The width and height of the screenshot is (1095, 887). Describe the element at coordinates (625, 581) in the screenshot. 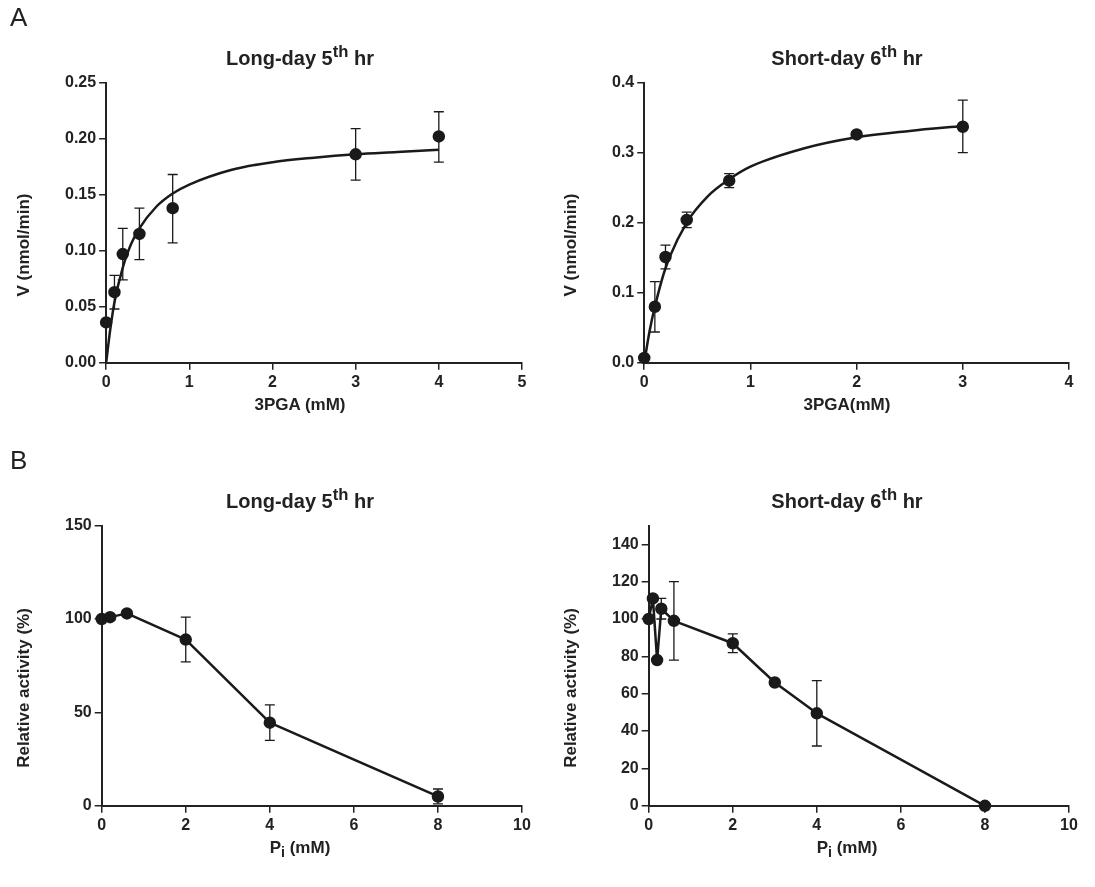

I see `y-tick-label: 120` at that location.